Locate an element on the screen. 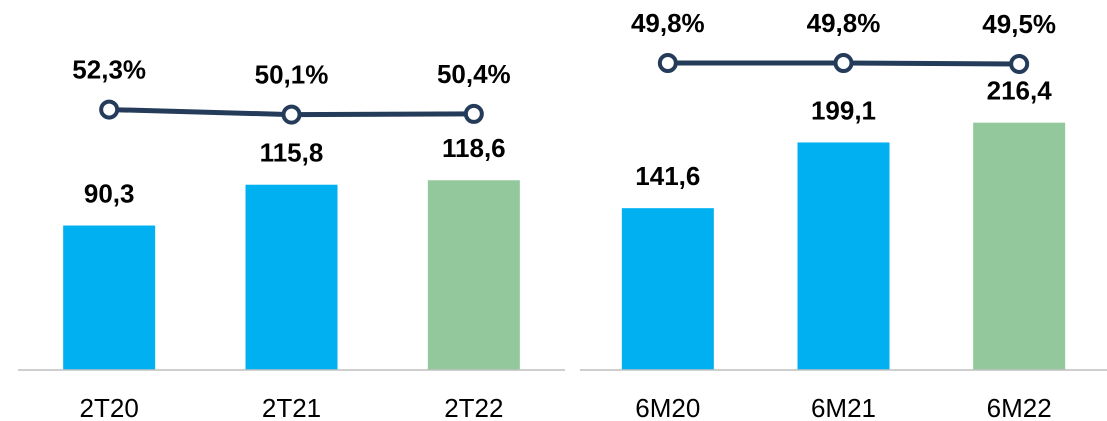 Image resolution: width=1107 pixels, height=421 pixels. x-tick-label: 2T22 is located at coordinates (473, 407).